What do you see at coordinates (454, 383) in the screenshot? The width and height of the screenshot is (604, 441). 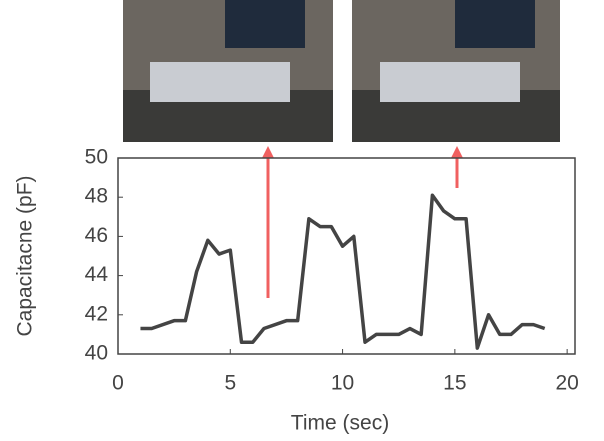 I see `x-tick-label: 15` at bounding box center [454, 383].